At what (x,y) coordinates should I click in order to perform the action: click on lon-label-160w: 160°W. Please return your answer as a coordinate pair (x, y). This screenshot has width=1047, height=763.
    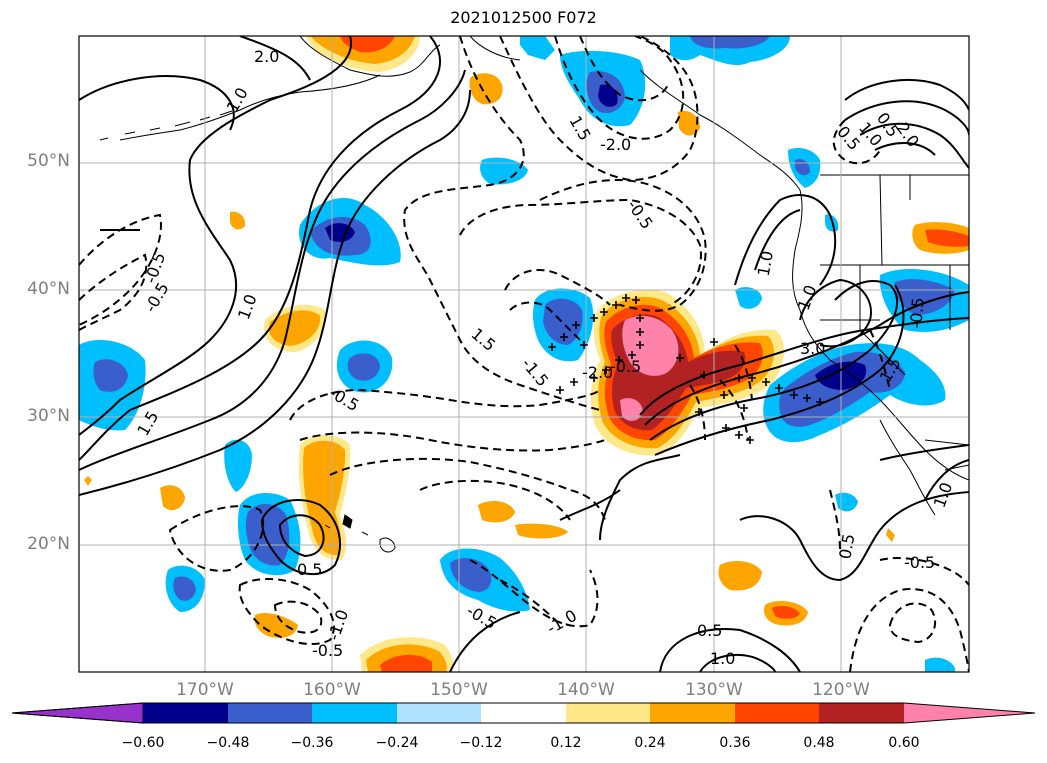
    Looking at the image, I should click on (332, 690).